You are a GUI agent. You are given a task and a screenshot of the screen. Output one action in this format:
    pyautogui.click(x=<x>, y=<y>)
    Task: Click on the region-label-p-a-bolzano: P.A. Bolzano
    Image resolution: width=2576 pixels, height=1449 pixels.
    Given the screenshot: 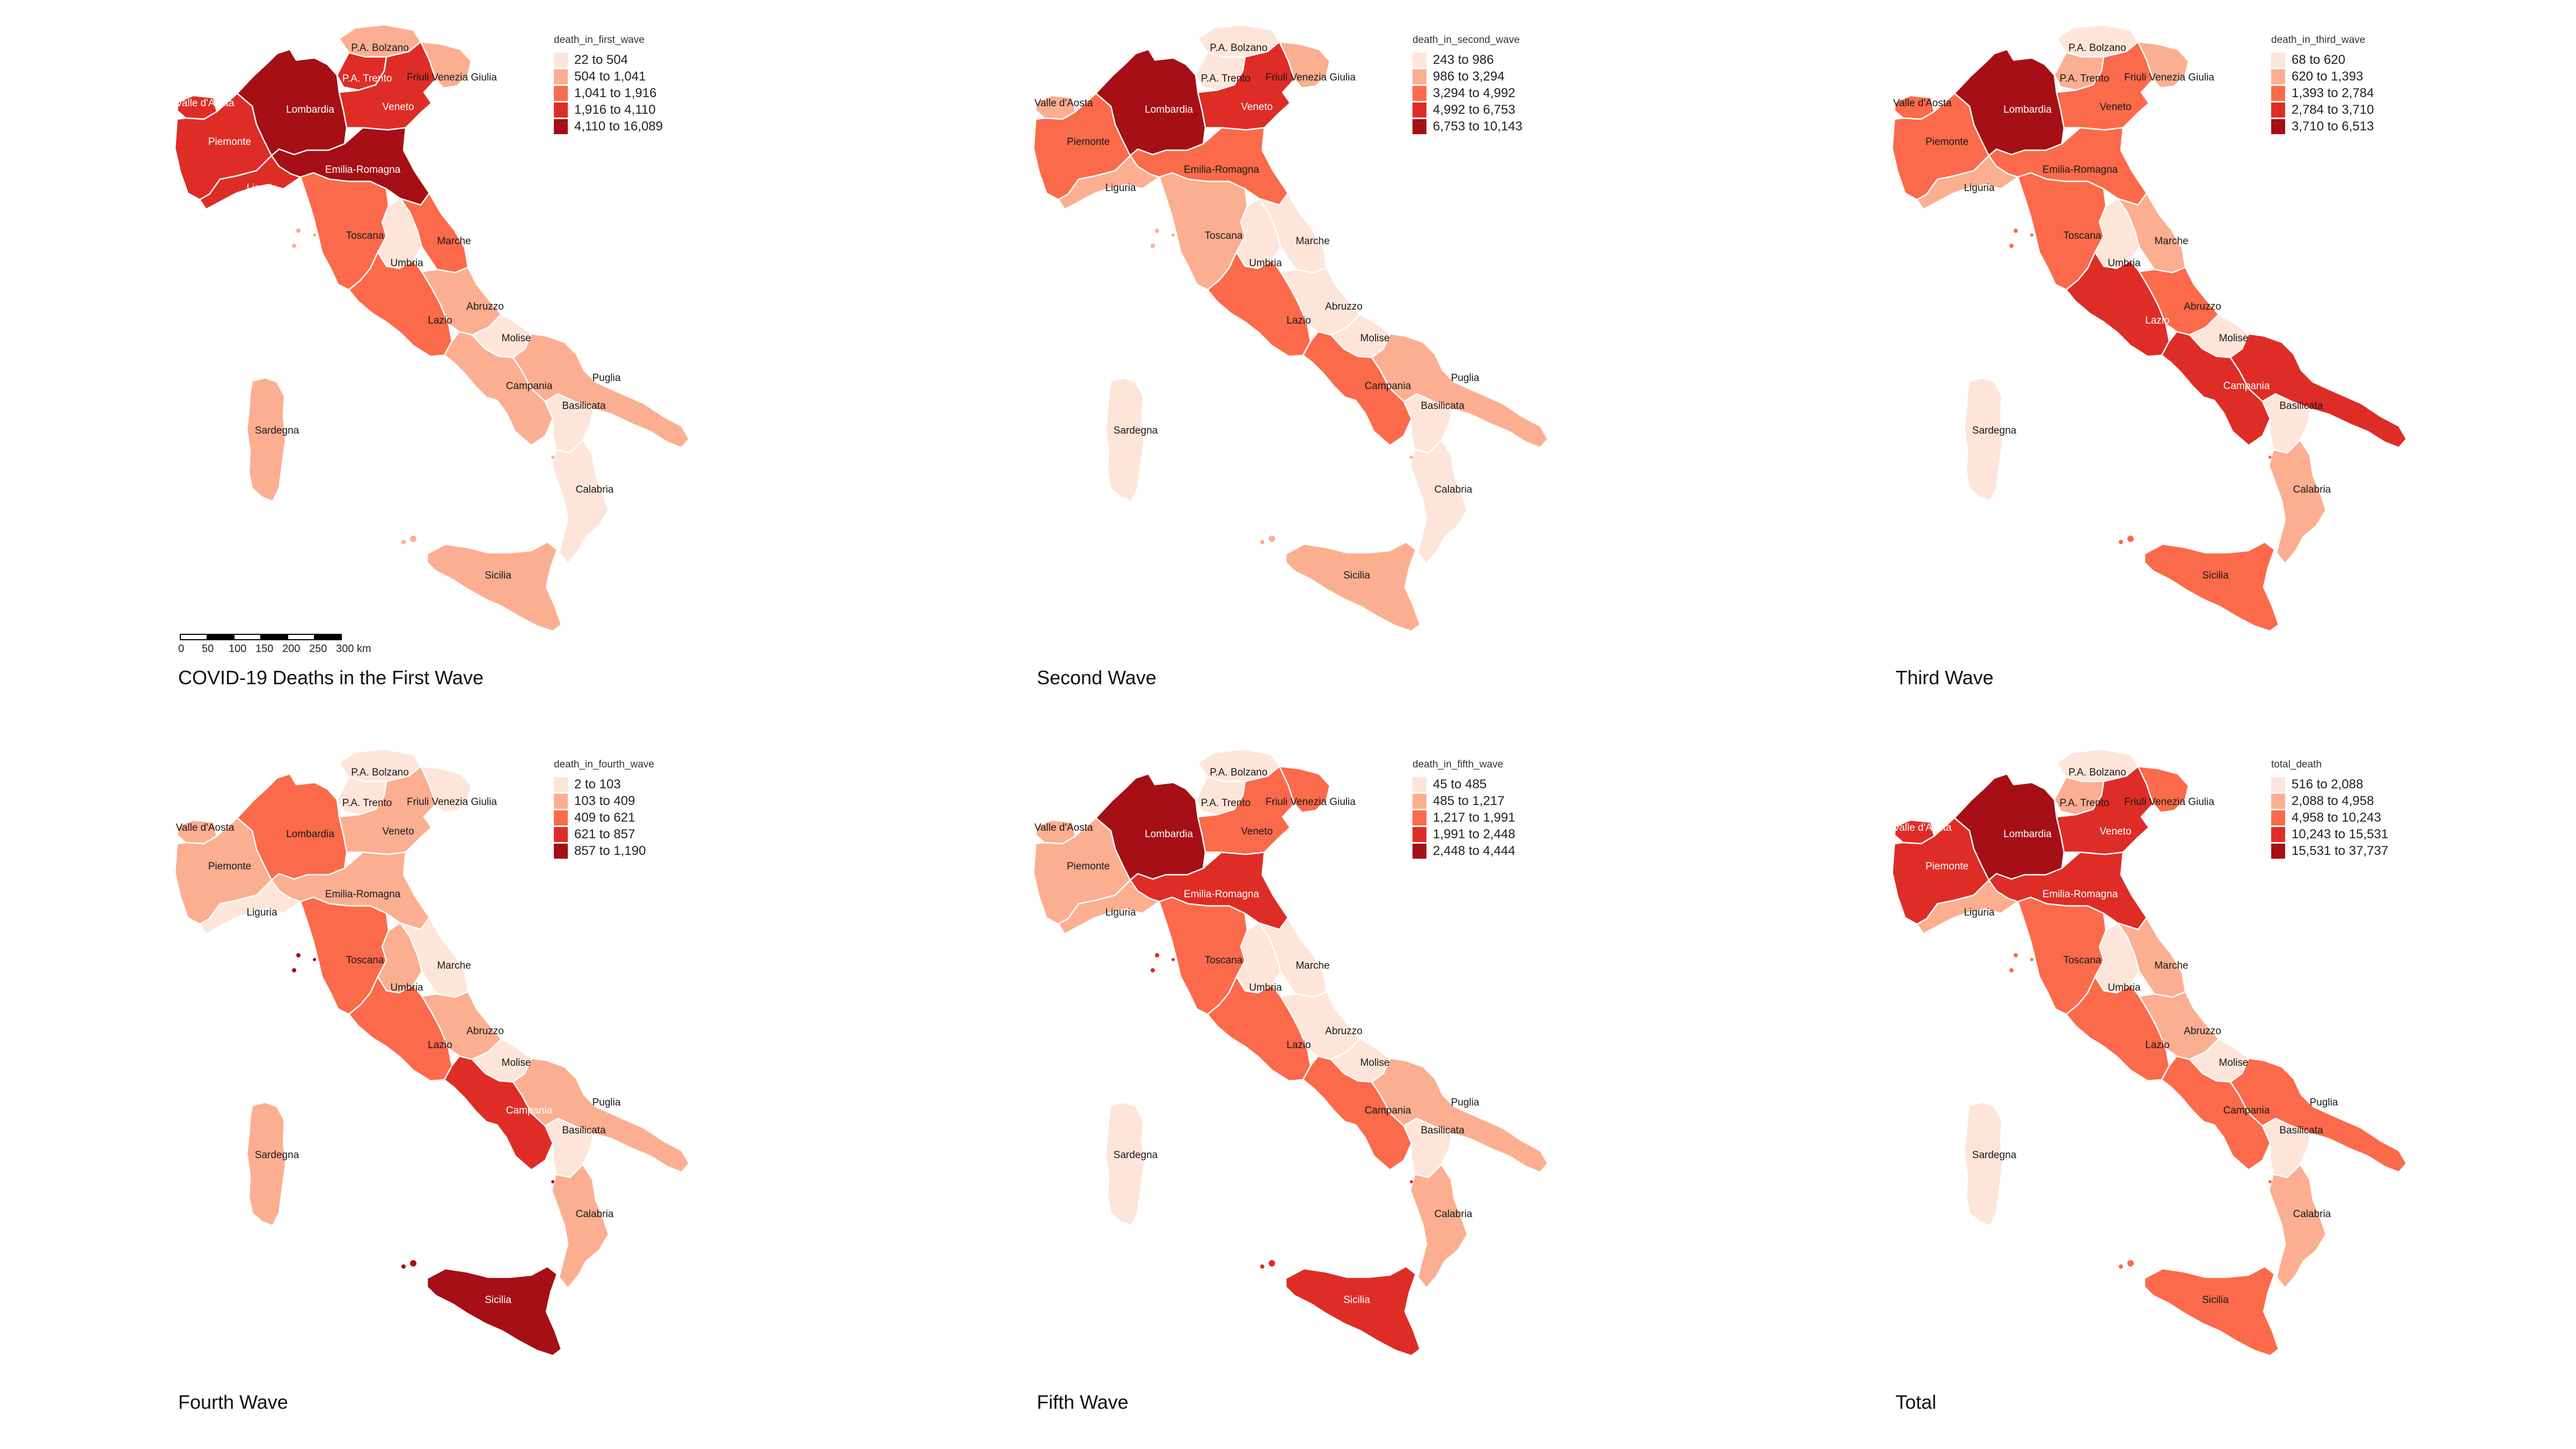 What is the action you would take?
    pyautogui.click(x=379, y=772)
    